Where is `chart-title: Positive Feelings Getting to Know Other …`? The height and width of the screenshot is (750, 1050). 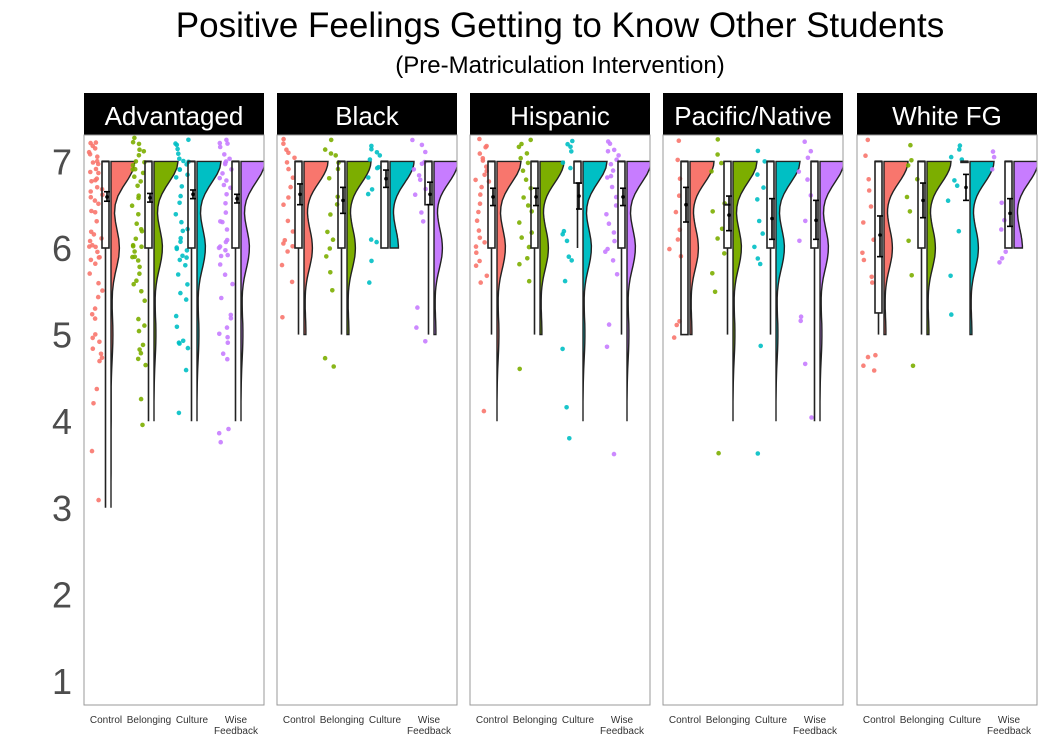
chart-title: Positive Feelings Getting to Know Other … is located at coordinates (560, 25).